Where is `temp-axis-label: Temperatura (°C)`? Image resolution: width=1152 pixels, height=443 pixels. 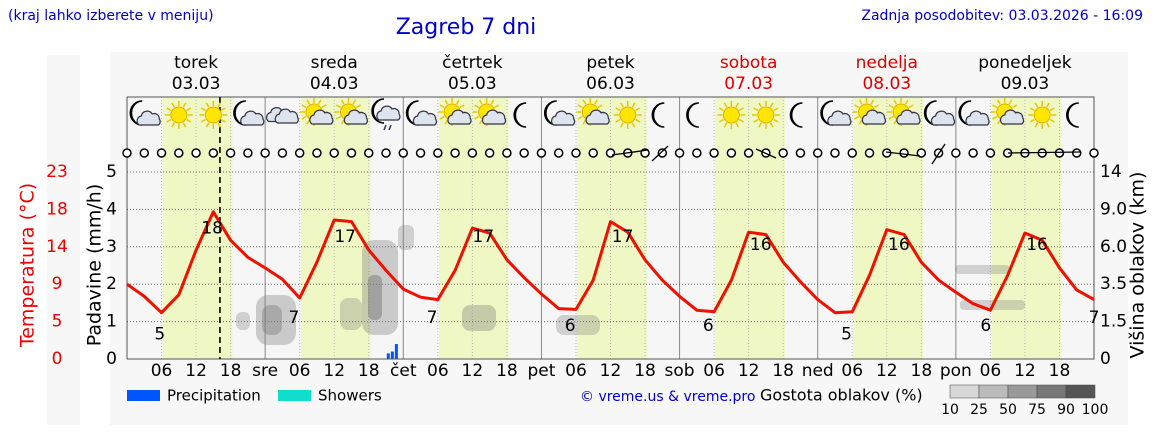 temp-axis-label: Temperatura (°C) is located at coordinates (28, 265).